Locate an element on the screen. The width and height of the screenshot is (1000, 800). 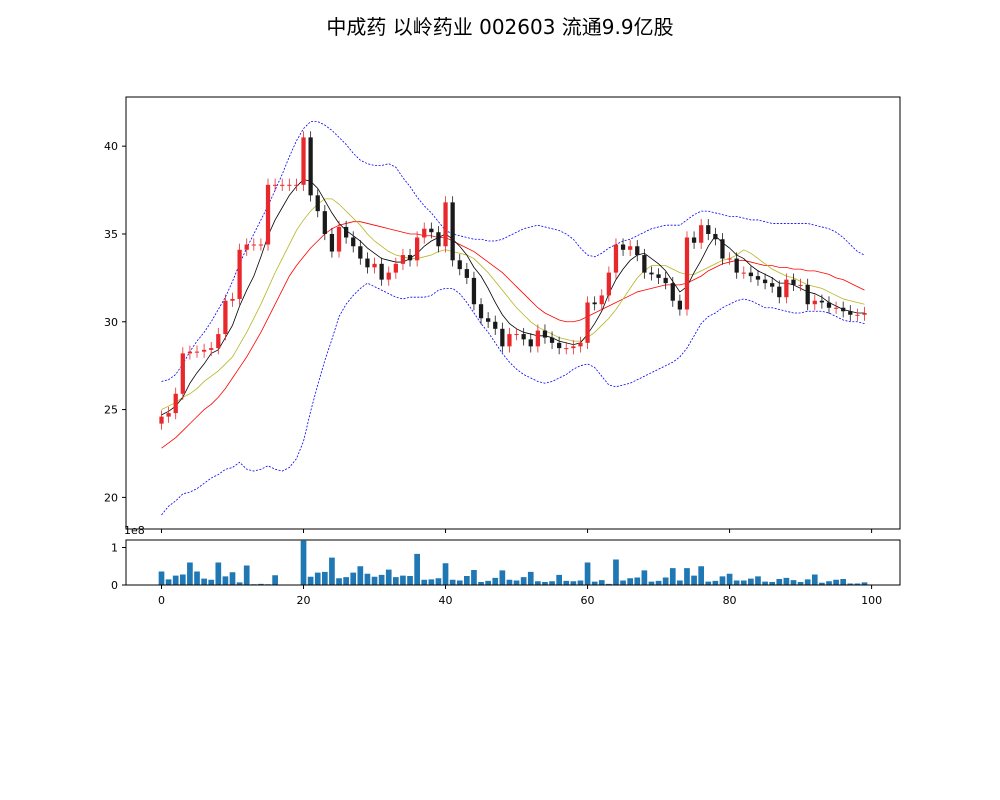
x-tick-label: 0 is located at coordinates (161, 600).